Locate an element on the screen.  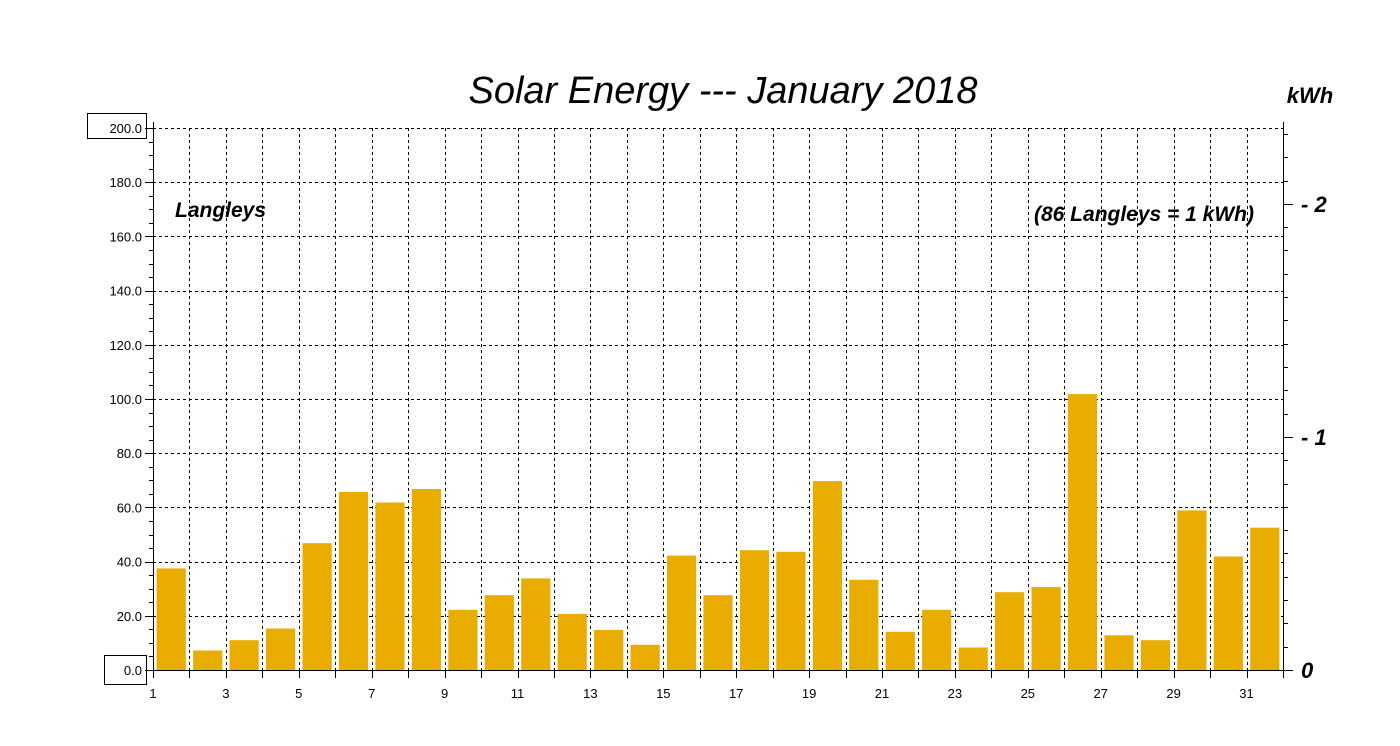
x-tick-label: 25 is located at coordinates (1028, 693).